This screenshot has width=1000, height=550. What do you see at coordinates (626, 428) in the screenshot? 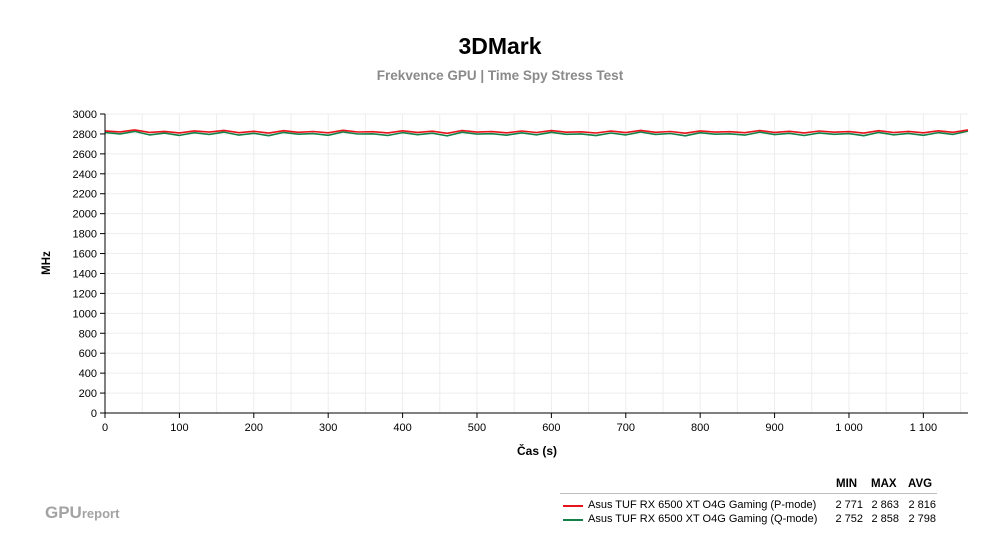
I see `x-tick-label: 700` at bounding box center [626, 428].